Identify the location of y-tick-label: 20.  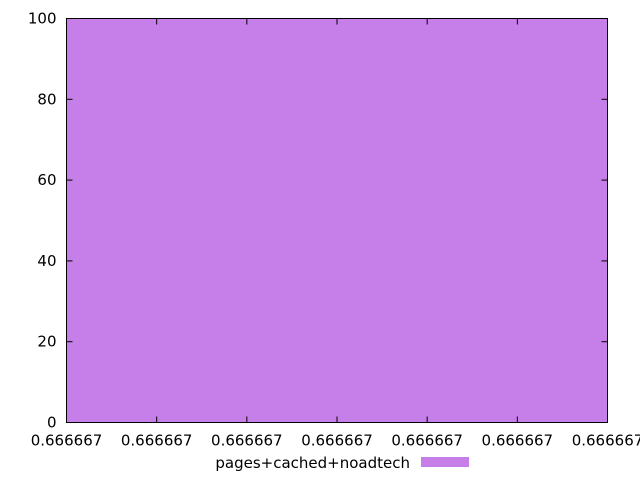
(46, 342).